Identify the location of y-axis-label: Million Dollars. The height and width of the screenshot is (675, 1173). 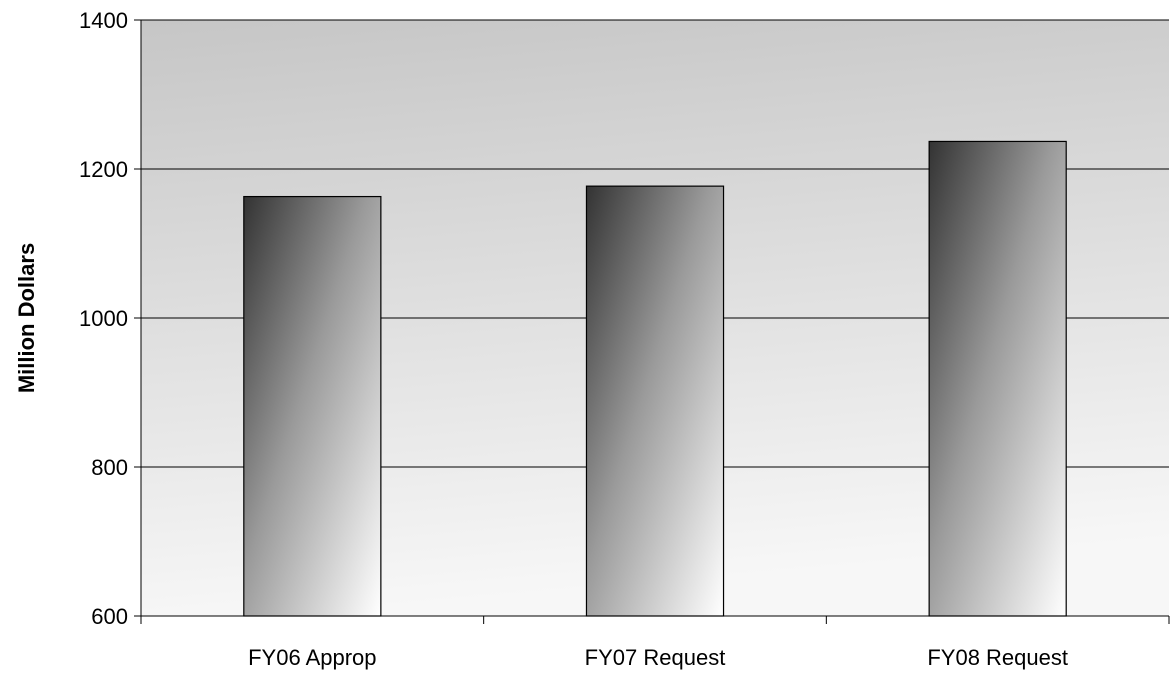
(26, 318).